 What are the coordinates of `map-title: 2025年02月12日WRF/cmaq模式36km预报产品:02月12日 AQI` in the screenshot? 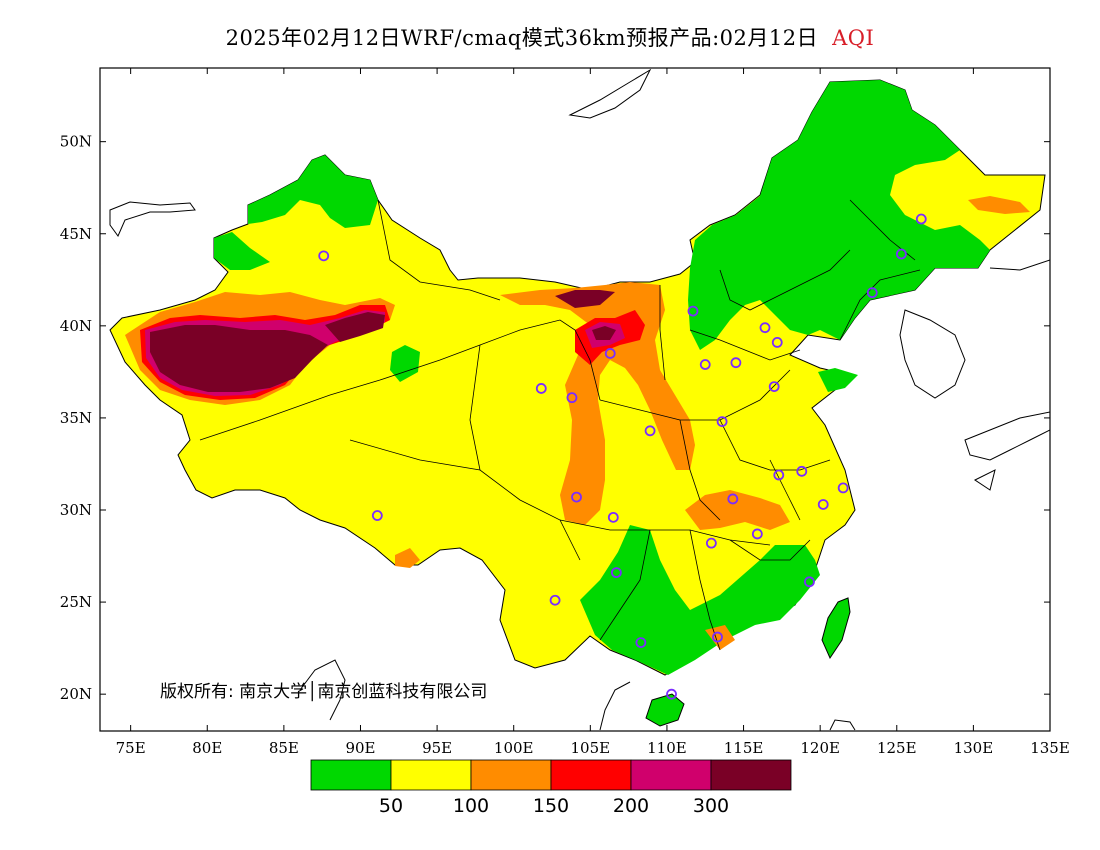 It's located at (550, 37).